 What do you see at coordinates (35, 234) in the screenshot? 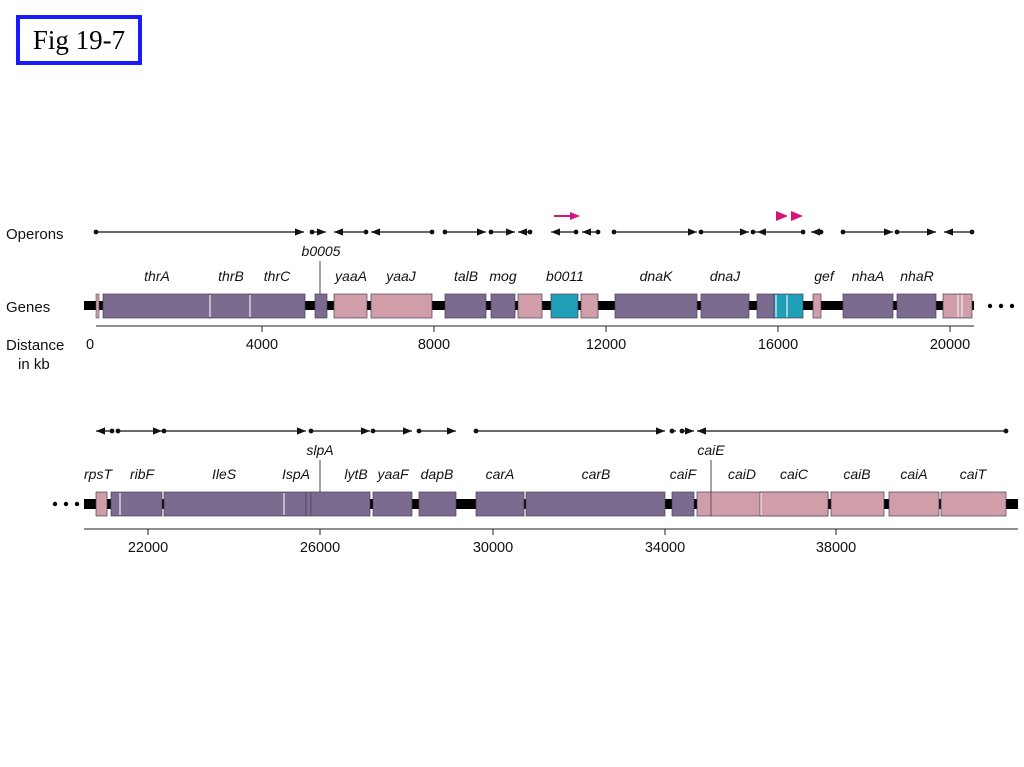
I see `operons-row-label: Operons` at bounding box center [35, 234].